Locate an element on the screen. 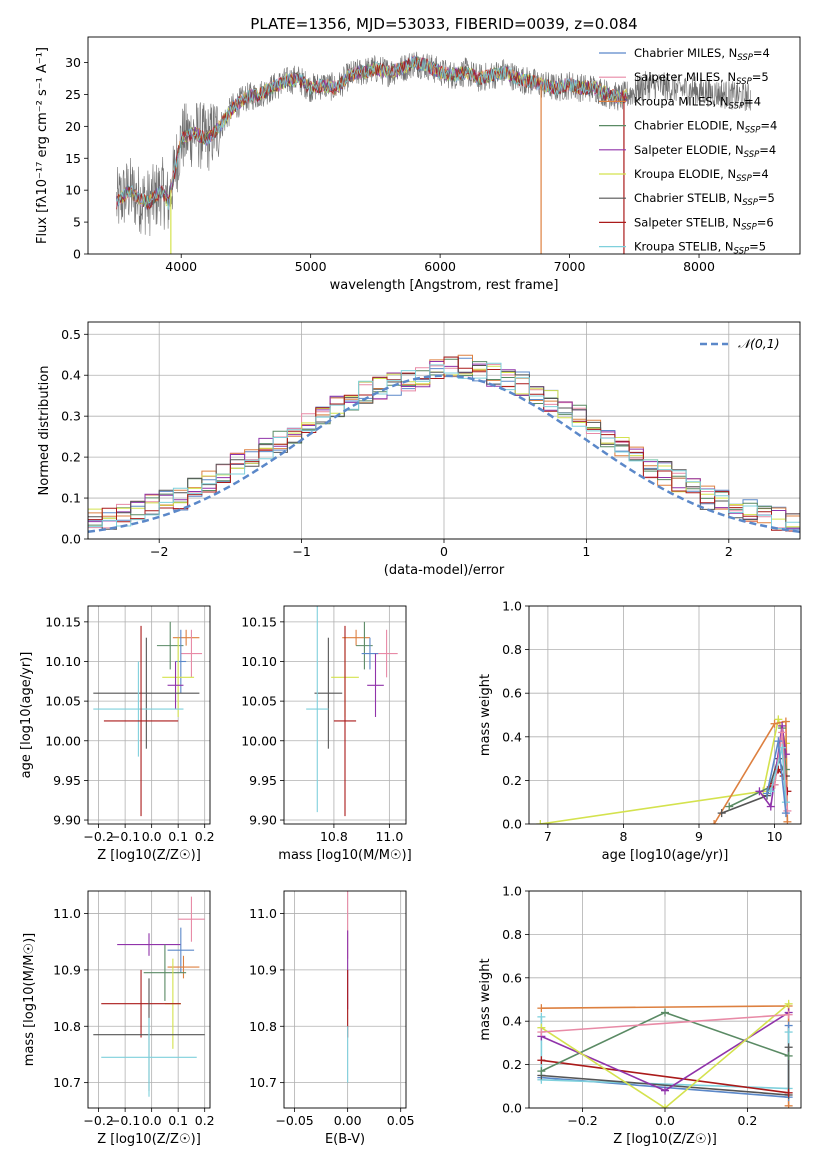 The image size is (819, 1170). x-tick-label: 6000 is located at coordinates (440, 266).